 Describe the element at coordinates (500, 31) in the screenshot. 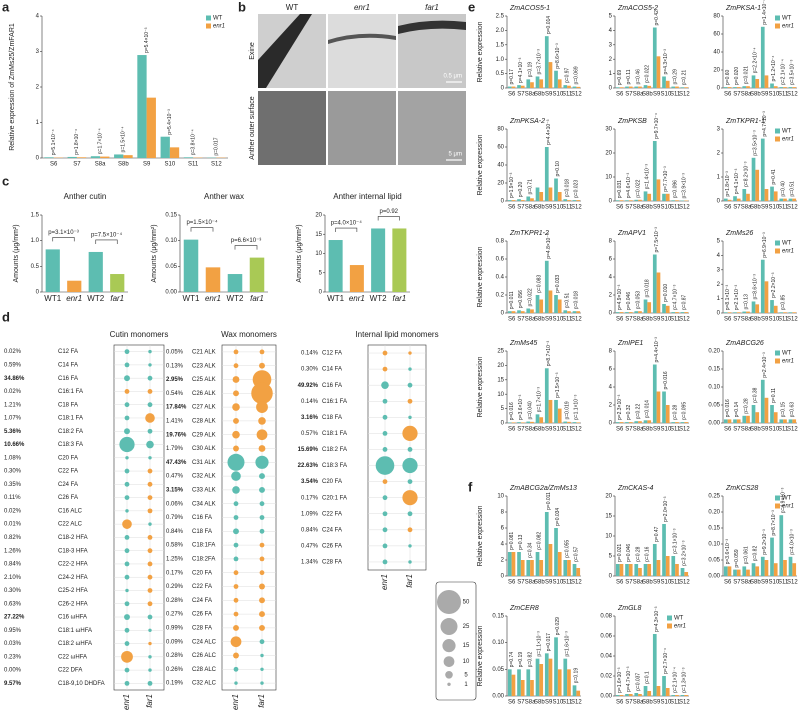

I see `y-tick-label: 2.0` at that location.